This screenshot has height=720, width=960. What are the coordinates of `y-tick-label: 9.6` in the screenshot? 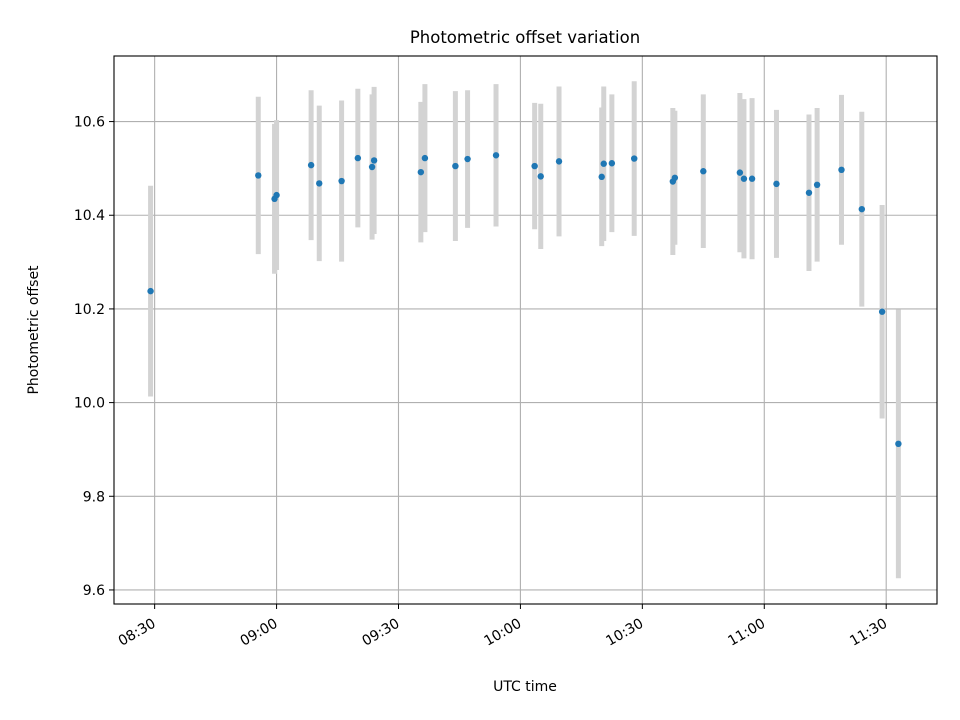 It's located at (94, 591).